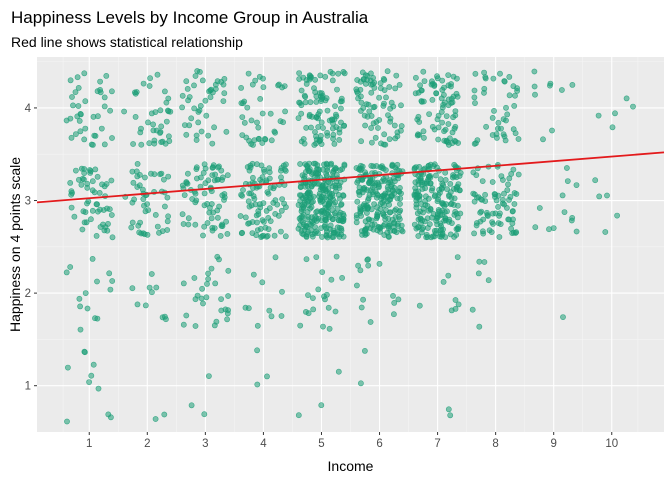 This screenshot has height=480, width=672. What do you see at coordinates (611, 444) in the screenshot?
I see `x-tick-label: 10` at bounding box center [611, 444].